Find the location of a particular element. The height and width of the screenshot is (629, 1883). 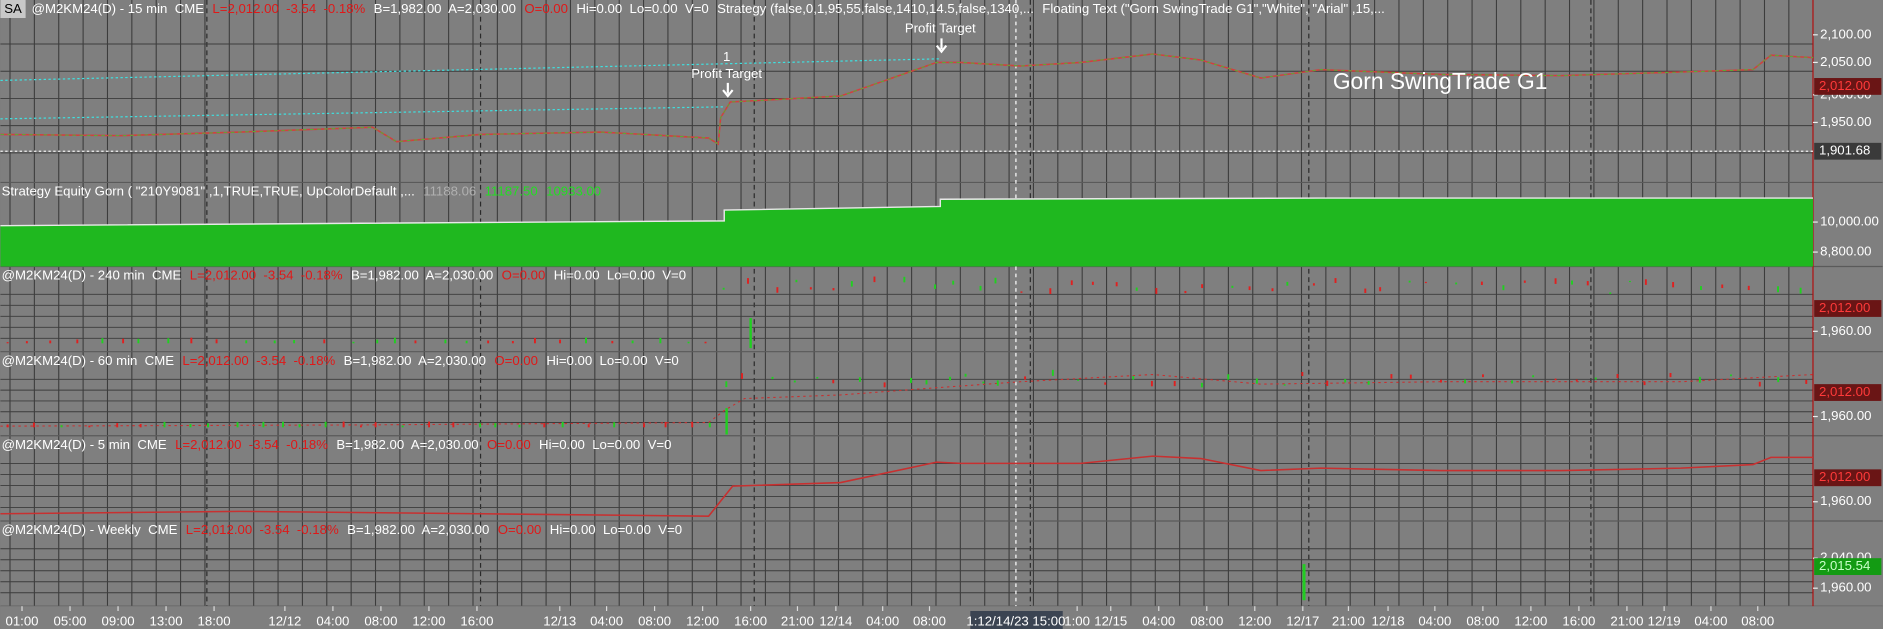

axis-label: 1,950.00 is located at coordinates (1845, 121).